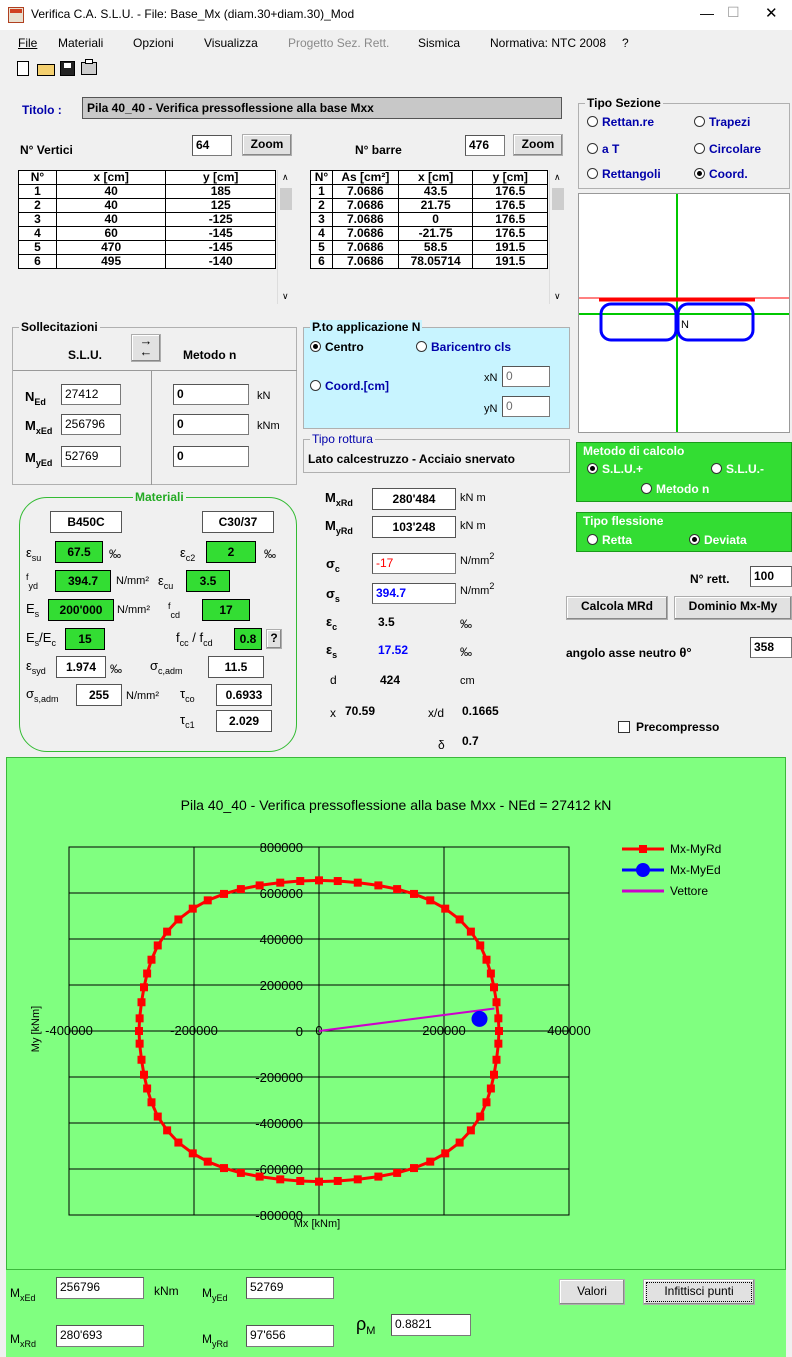  Describe the element at coordinates (274, 639) in the screenshot. I see `help-button: ?` at that location.